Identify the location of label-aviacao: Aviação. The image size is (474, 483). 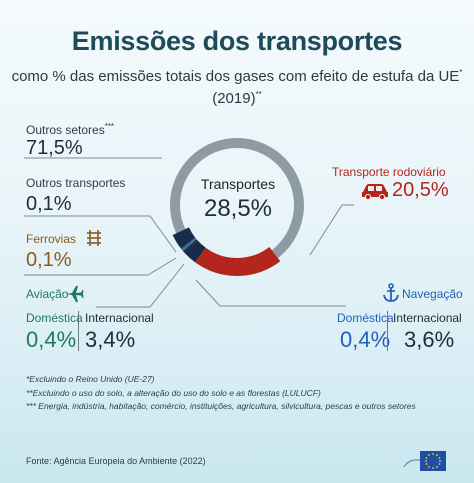
(47, 294).